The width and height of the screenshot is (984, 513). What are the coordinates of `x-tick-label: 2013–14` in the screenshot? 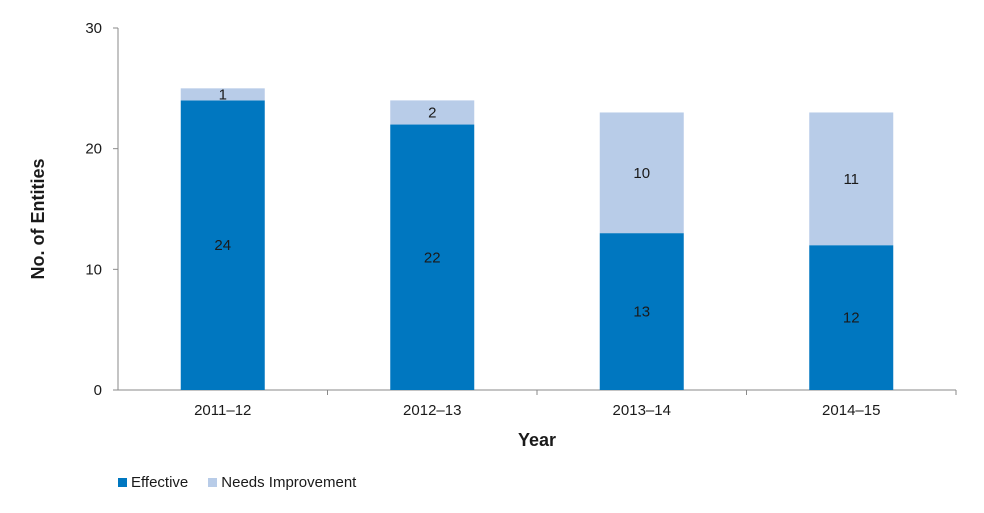 It's located at (642, 410).